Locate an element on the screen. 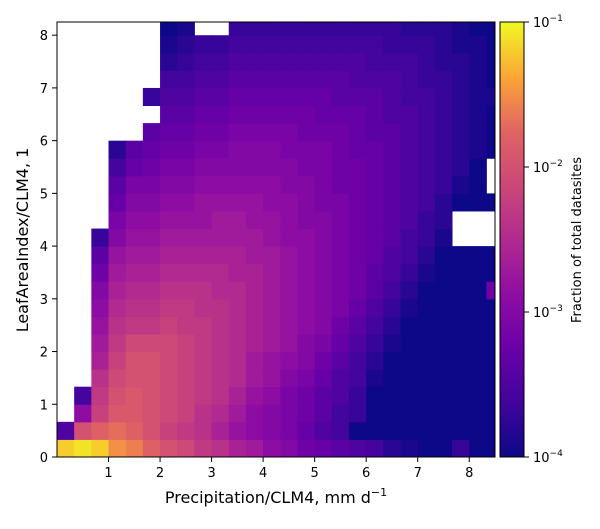 The image size is (600, 529). x-axis: 1 2 3 4 5 6 7 8 is located at coordinates (288, 469).